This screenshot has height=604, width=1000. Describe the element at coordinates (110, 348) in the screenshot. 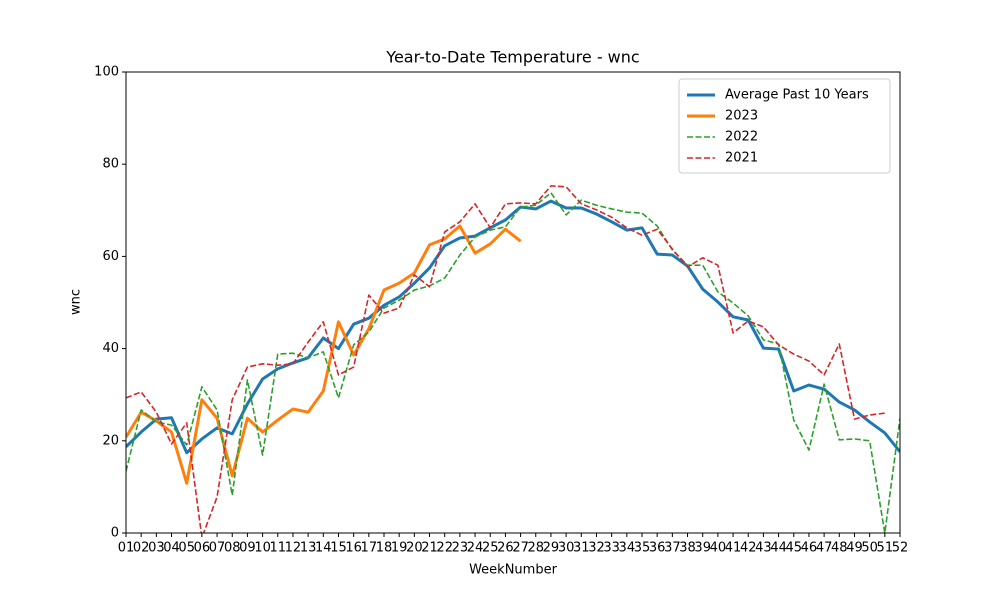

I see `y-tick-label: 40` at that location.